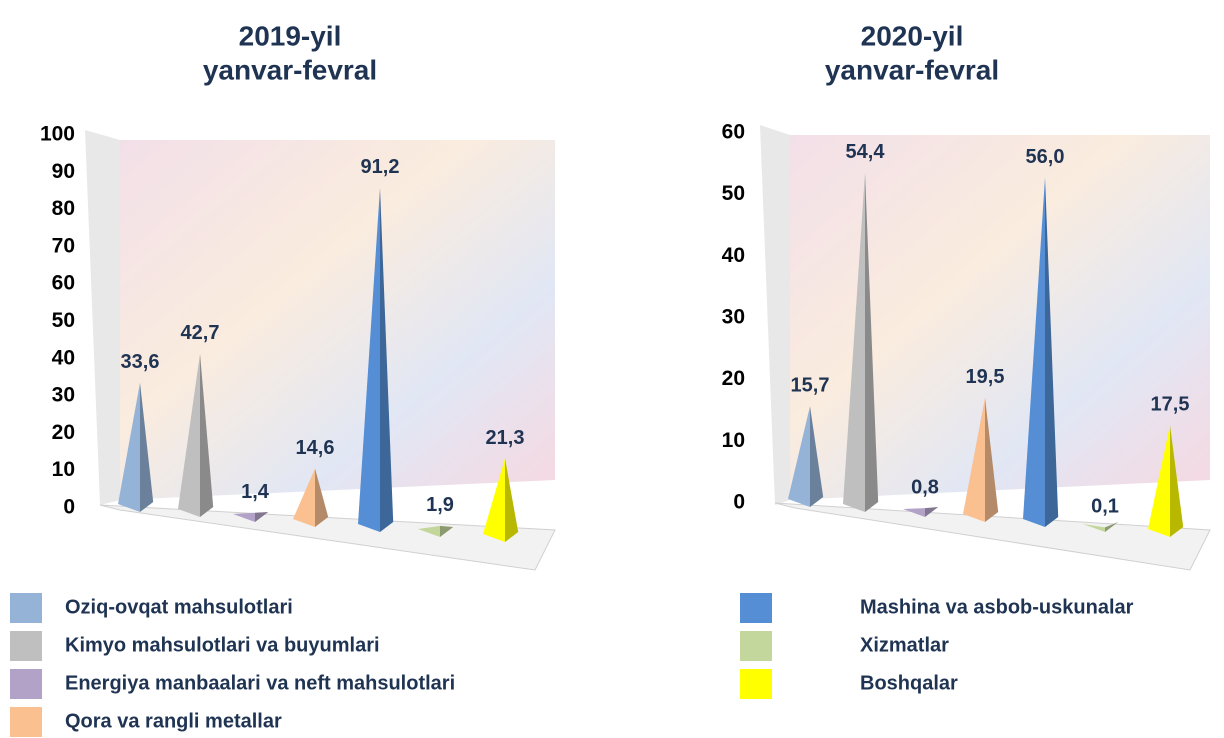  Describe the element at coordinates (173, 721) in the screenshot. I see `legend-label: Qora va rangli metallar` at that location.